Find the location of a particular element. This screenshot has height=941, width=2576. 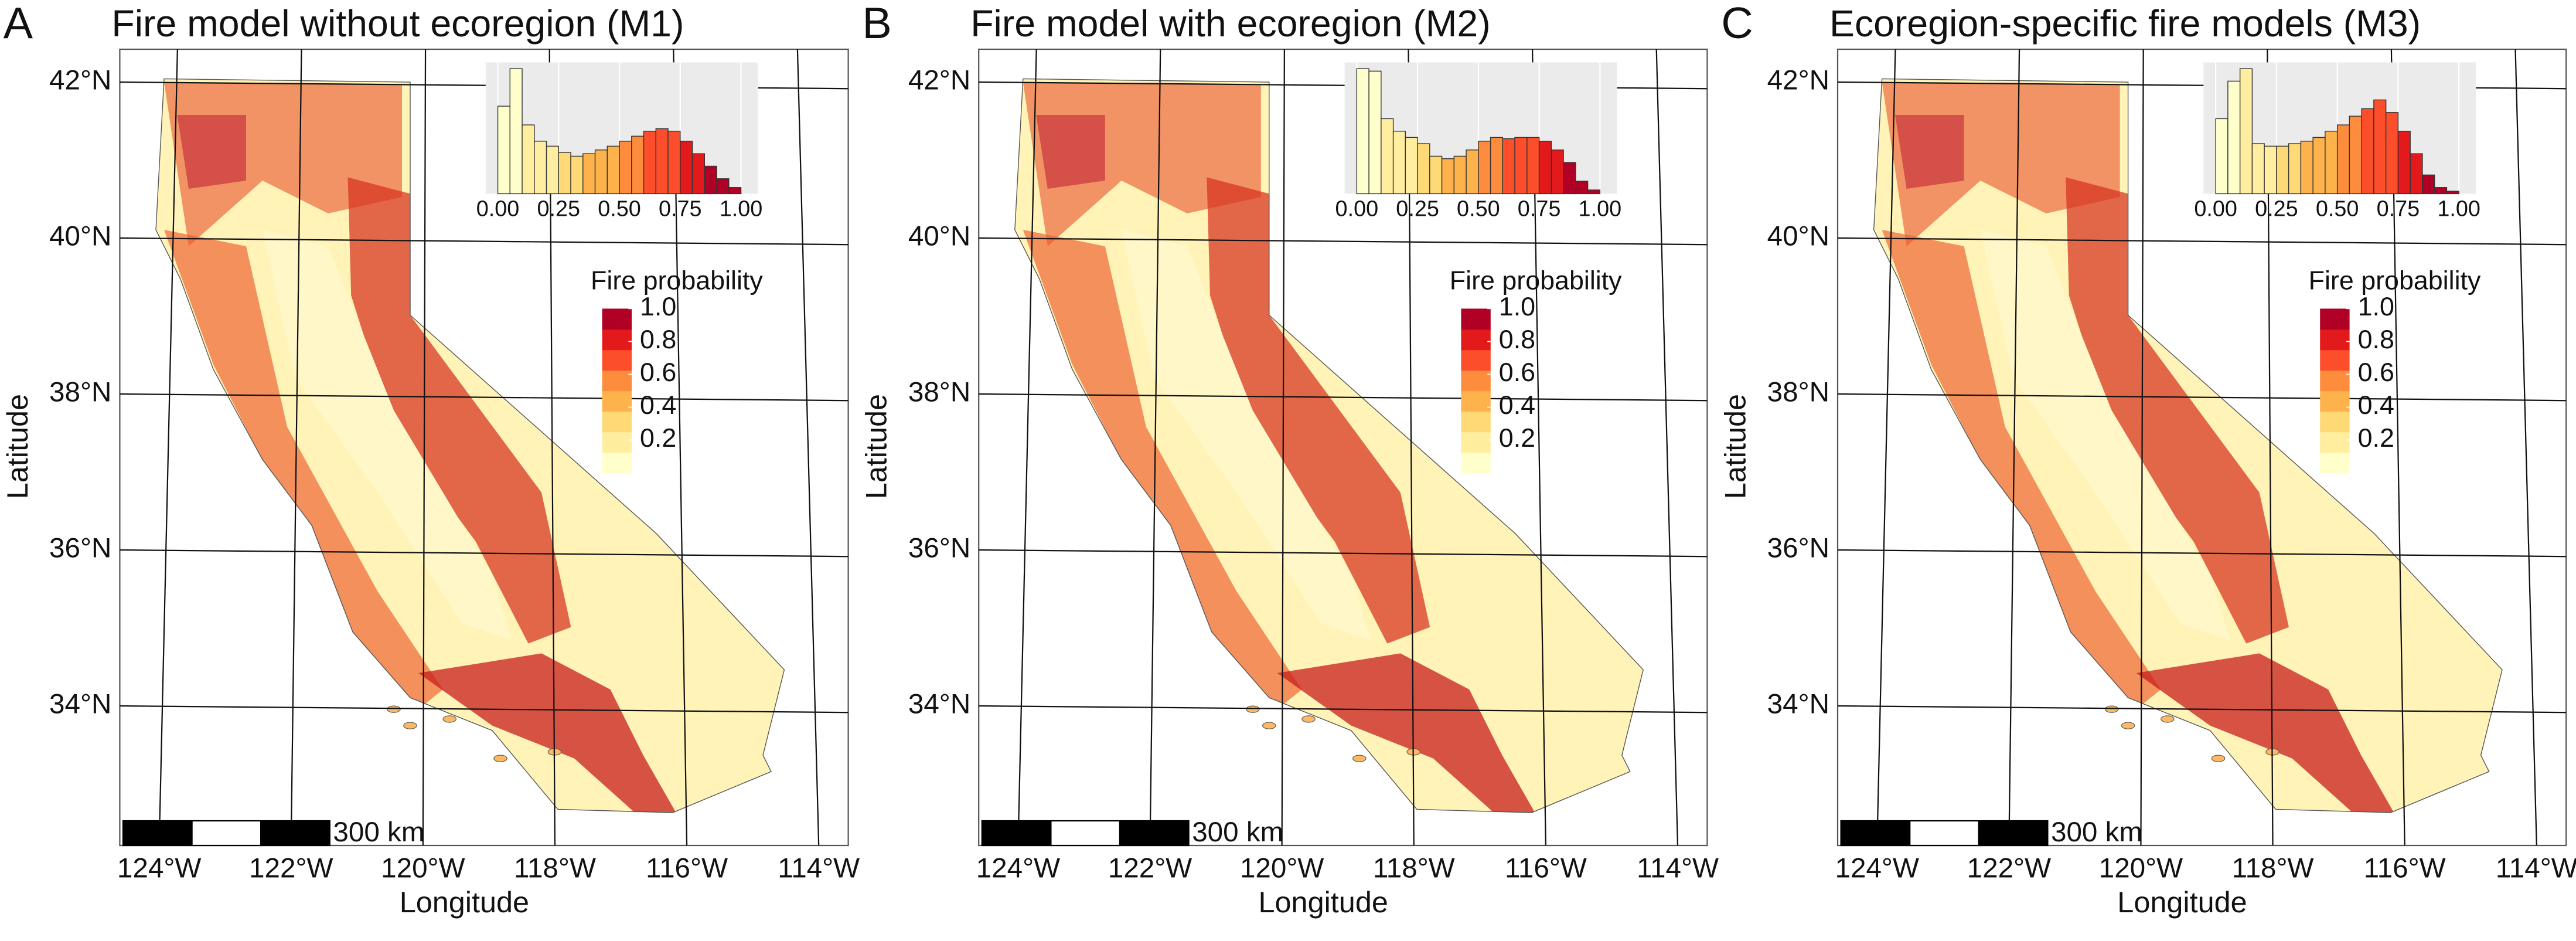

lat-tick-label: 38°N is located at coordinates (1798, 392).